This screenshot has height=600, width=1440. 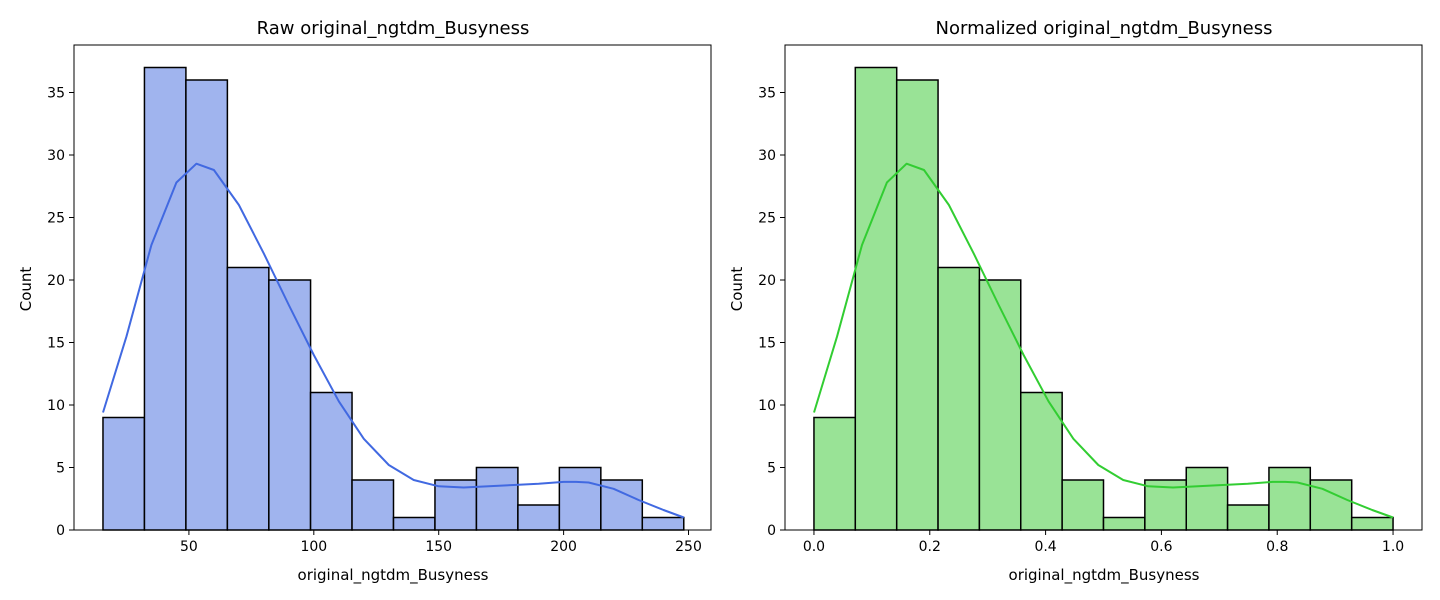 What do you see at coordinates (1161, 547) in the screenshot?
I see `x-tick-label: 0.6` at bounding box center [1161, 547].